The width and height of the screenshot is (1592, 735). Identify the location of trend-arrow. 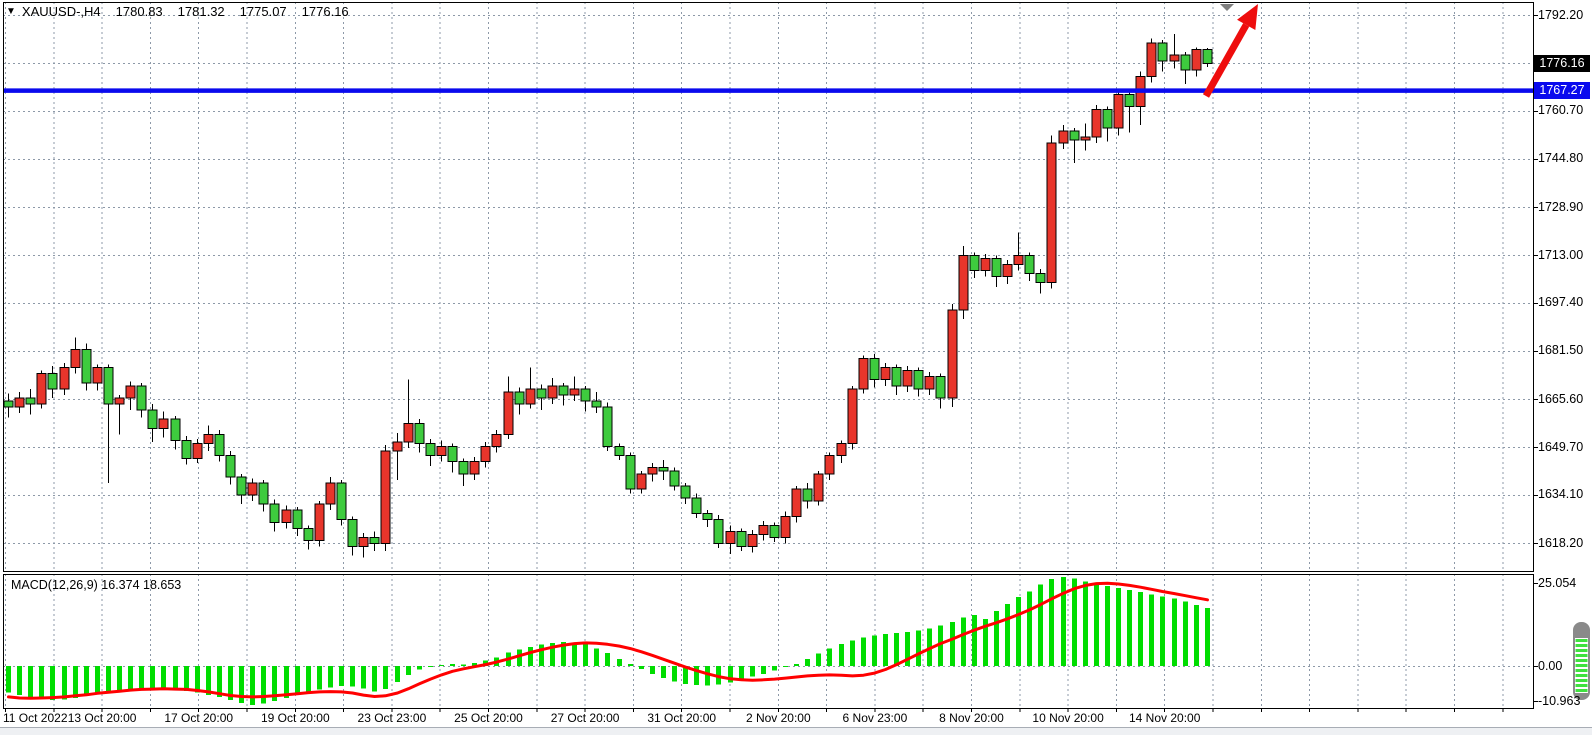
(1230, 51).